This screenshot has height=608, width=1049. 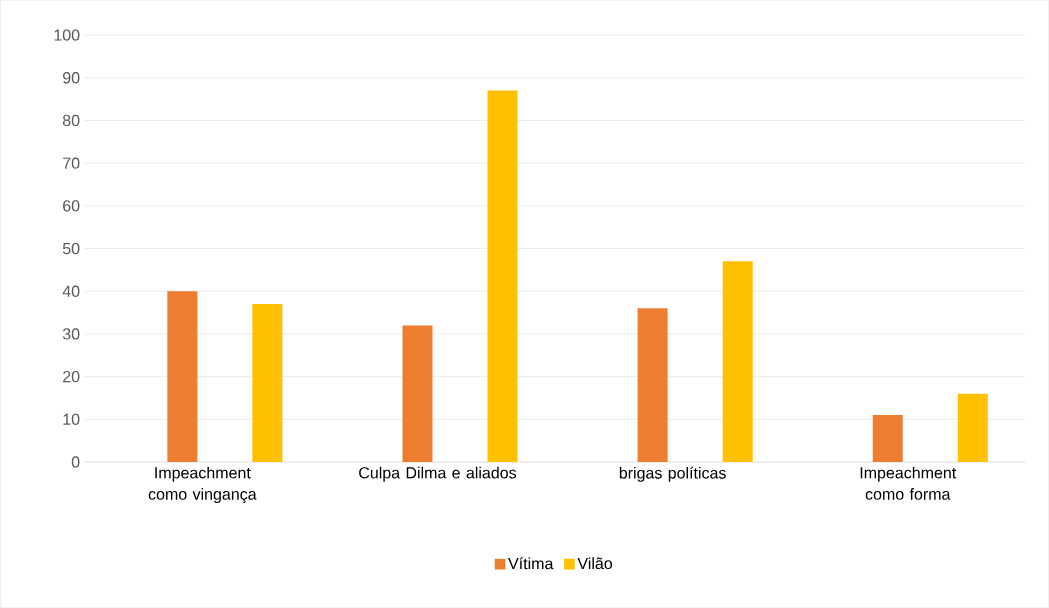 I want to click on y-tick-label: 10, so click(x=71, y=419).